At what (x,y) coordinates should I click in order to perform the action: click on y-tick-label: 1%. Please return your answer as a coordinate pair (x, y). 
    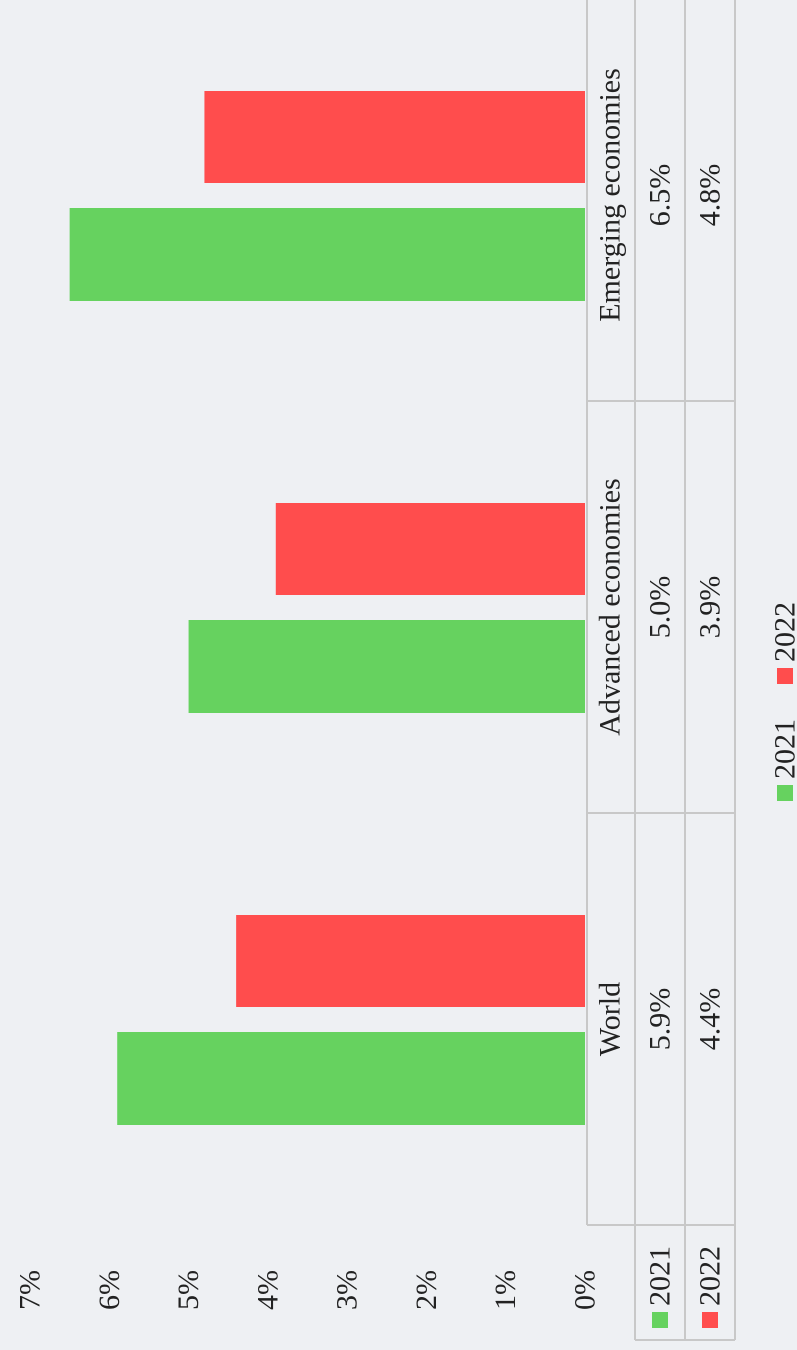
    Looking at the image, I should click on (505, 1290).